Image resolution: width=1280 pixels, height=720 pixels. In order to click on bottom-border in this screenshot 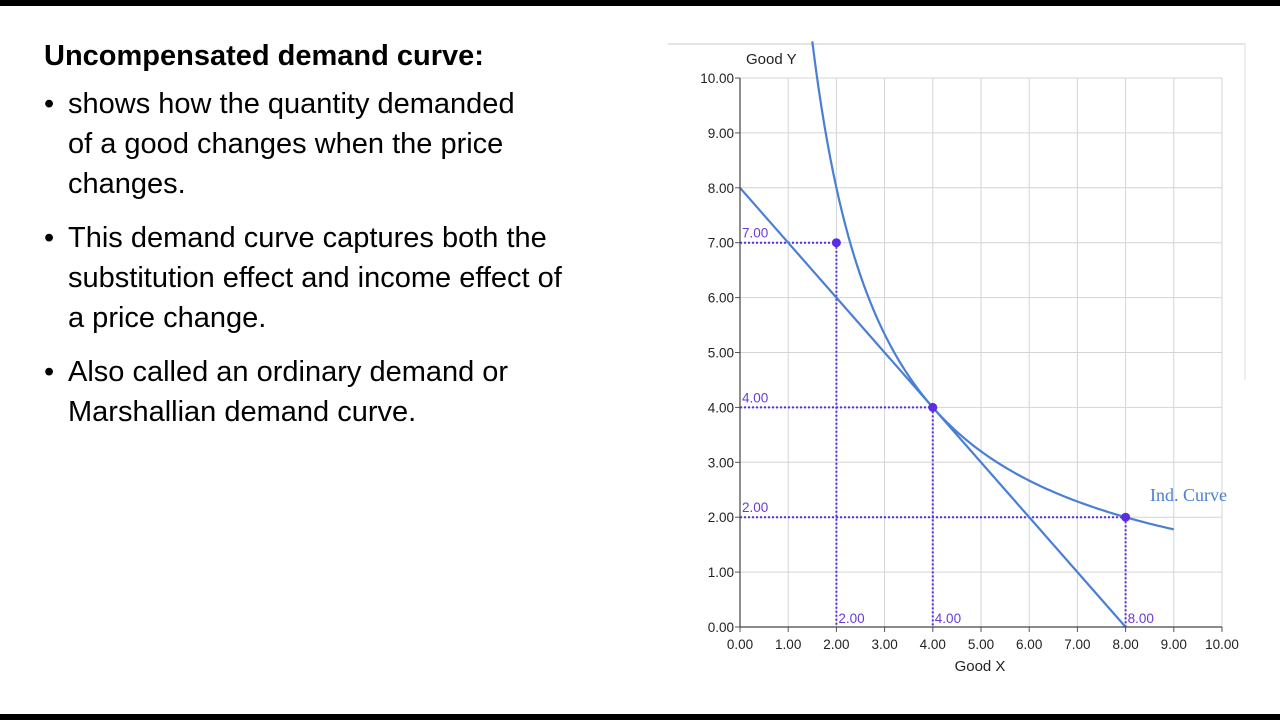, I will do `click(640, 717)`.